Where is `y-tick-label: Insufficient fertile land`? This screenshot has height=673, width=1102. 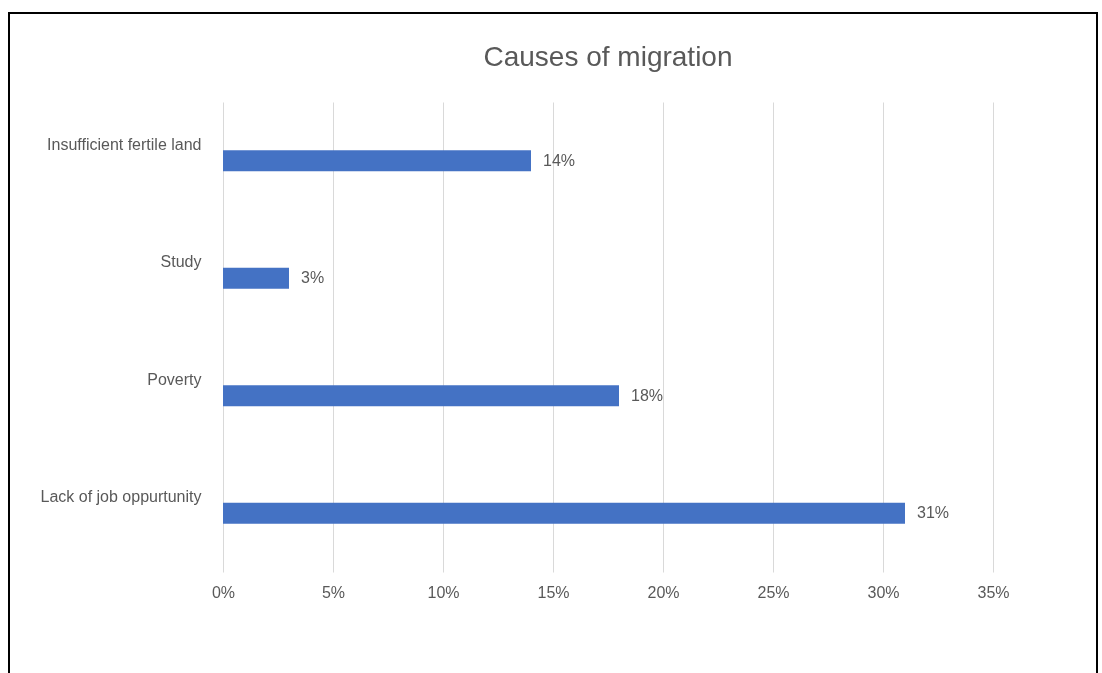
y-tick-label: Insufficient fertile land is located at coordinates (124, 144).